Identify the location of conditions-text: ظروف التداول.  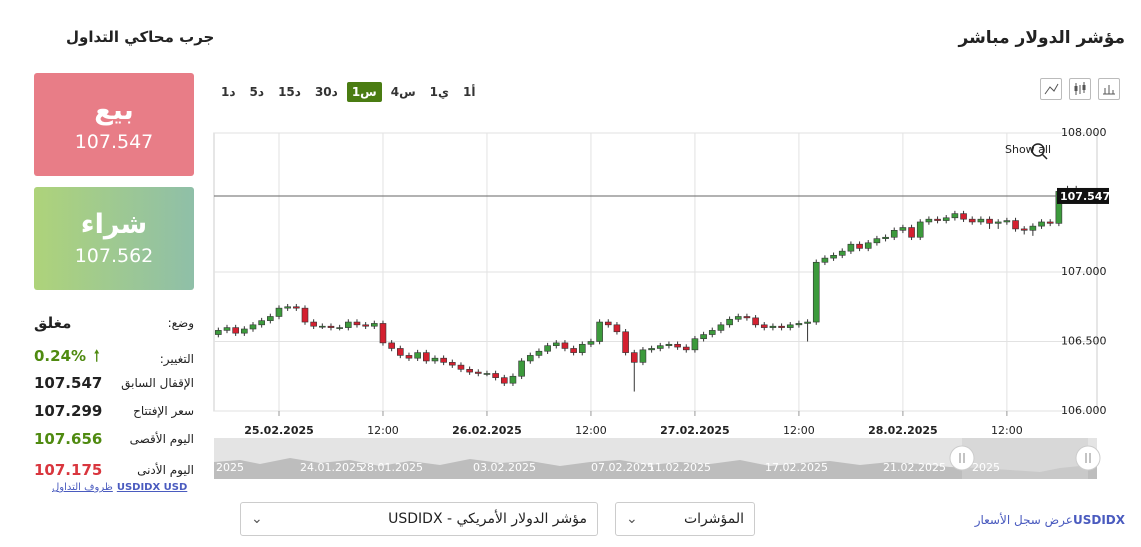
(82, 487).